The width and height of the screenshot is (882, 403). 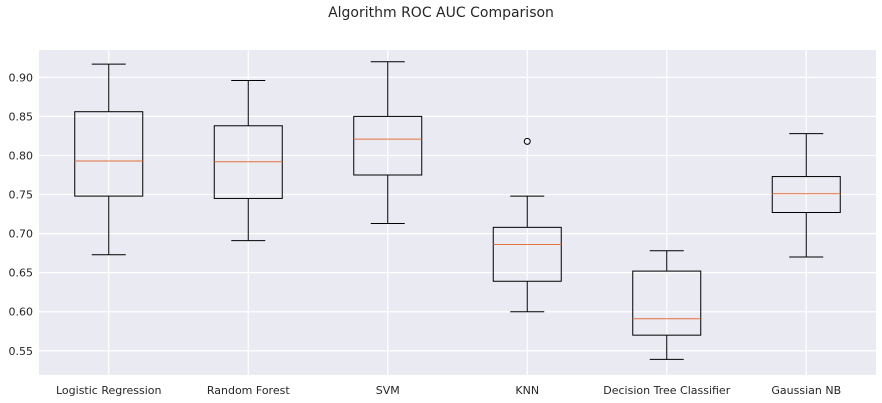 I want to click on y-axis: 0.55 0.60 0.65 0.70 0.75 0.80 0.85 0.90, so click(x=21, y=214).